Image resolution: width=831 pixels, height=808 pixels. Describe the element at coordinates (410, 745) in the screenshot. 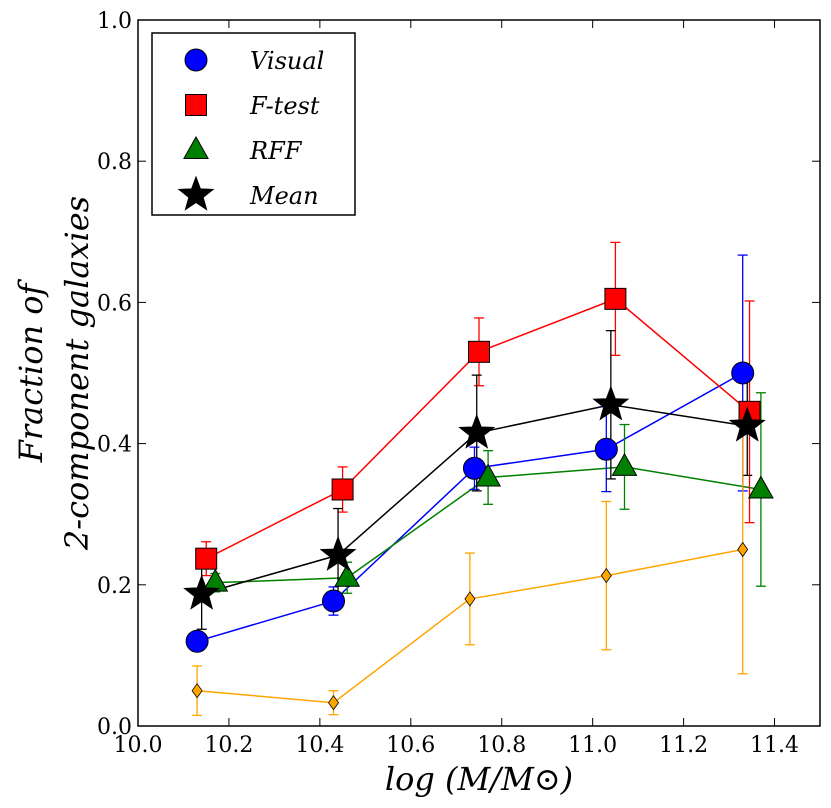

I see `x-tick-label: 10.6` at that location.